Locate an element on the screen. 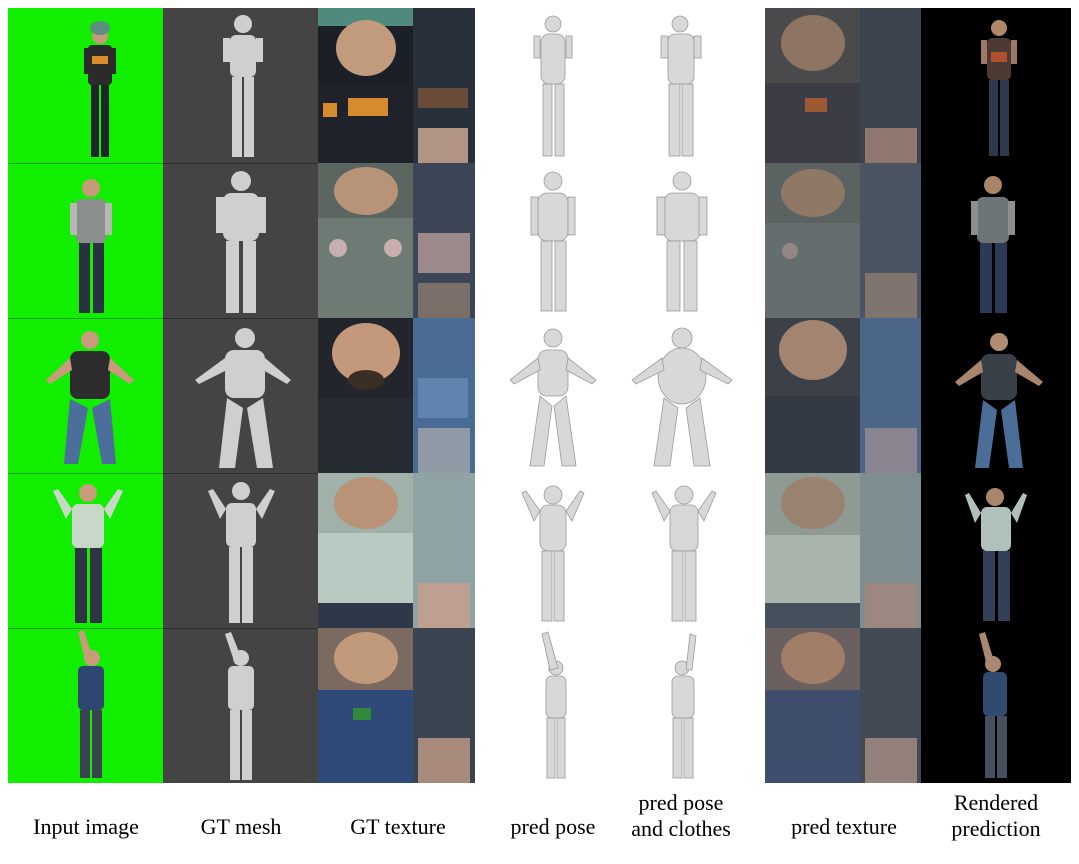 The image size is (1079, 864). label-rendered-prediction: Rendered prediction is located at coordinates (991, 816).